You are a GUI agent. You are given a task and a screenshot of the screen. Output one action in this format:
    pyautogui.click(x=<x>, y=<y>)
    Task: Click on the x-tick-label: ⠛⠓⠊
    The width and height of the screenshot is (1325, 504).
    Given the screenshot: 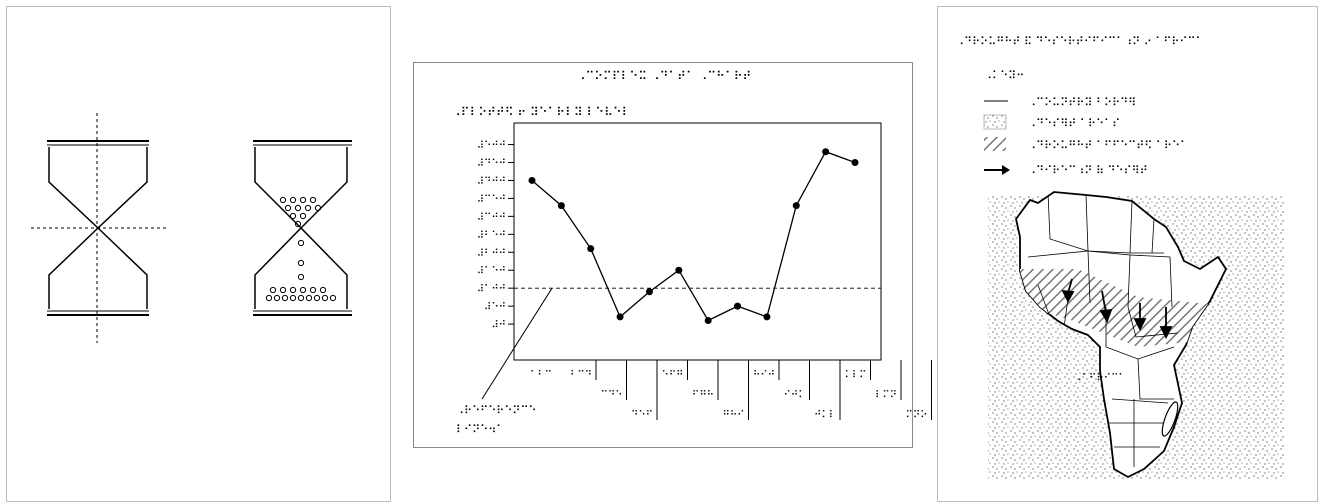 What is the action you would take?
    pyautogui.click(x=734, y=415)
    